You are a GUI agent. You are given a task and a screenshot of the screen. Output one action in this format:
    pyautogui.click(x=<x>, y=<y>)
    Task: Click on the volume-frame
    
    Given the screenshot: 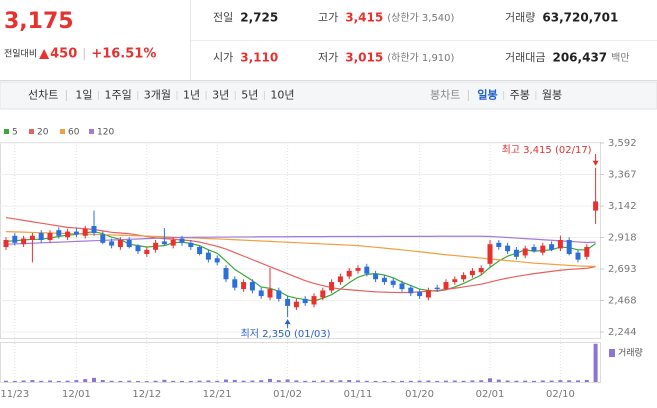 What is the action you would take?
    pyautogui.click(x=300, y=362)
    